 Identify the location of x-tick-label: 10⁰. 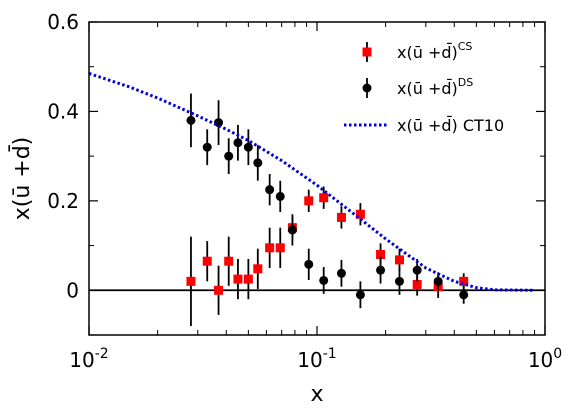
(545, 359).